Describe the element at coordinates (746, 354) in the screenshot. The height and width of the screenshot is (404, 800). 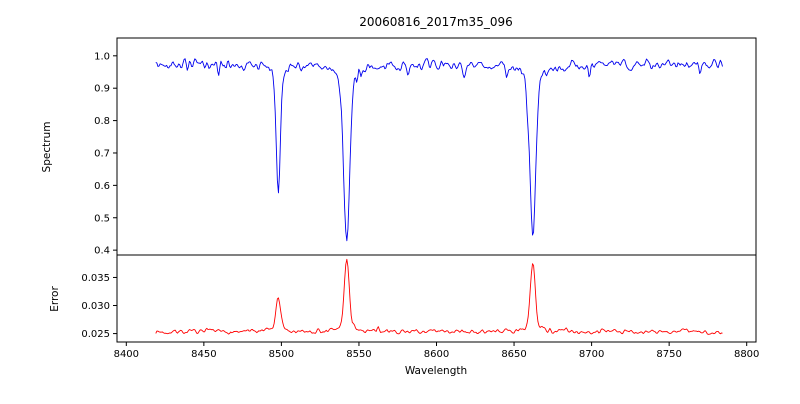
I see `x-tick-label: 8800` at that location.